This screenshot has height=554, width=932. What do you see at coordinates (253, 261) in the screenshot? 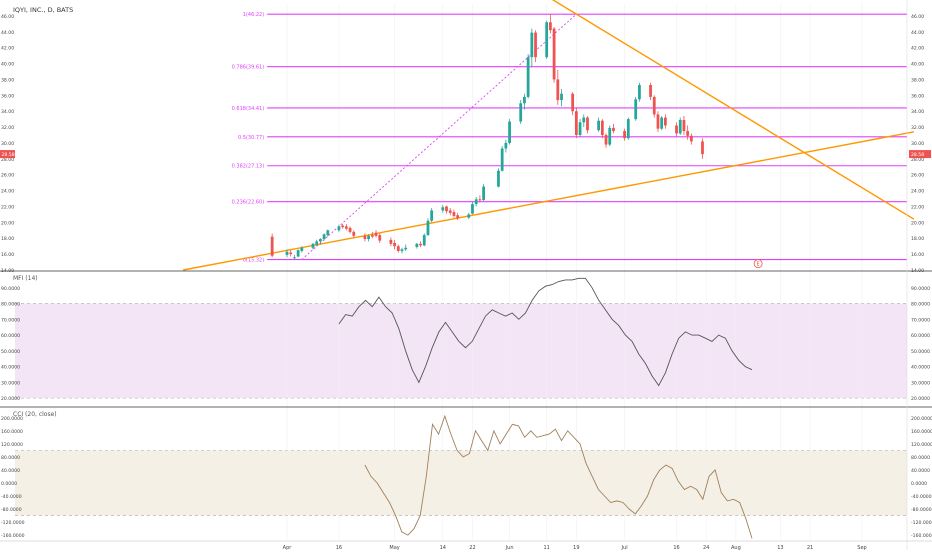
I see `fib-level-label: 0(15.32)` at bounding box center [253, 261].